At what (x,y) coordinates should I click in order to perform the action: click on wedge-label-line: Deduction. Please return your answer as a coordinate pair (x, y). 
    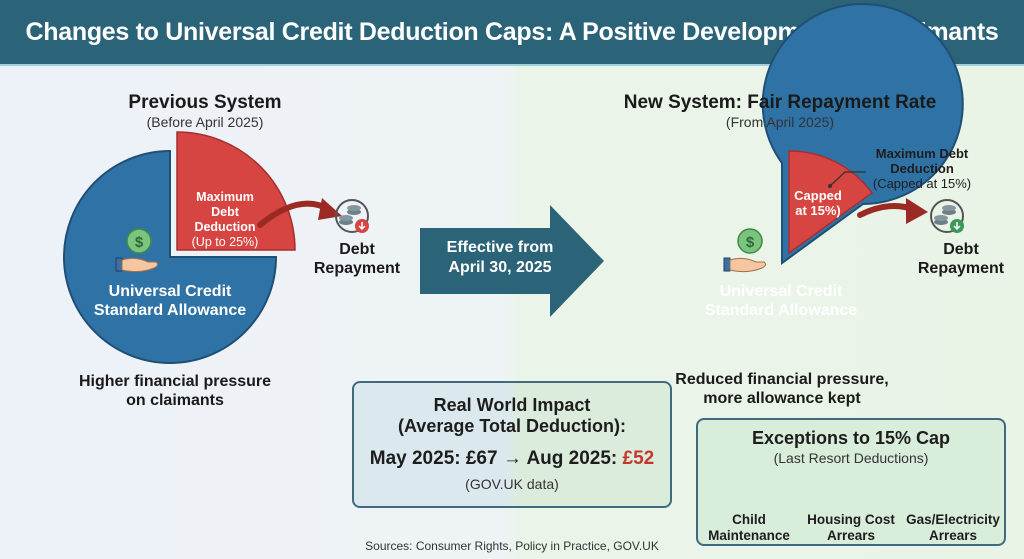
    Looking at the image, I should click on (225, 227).